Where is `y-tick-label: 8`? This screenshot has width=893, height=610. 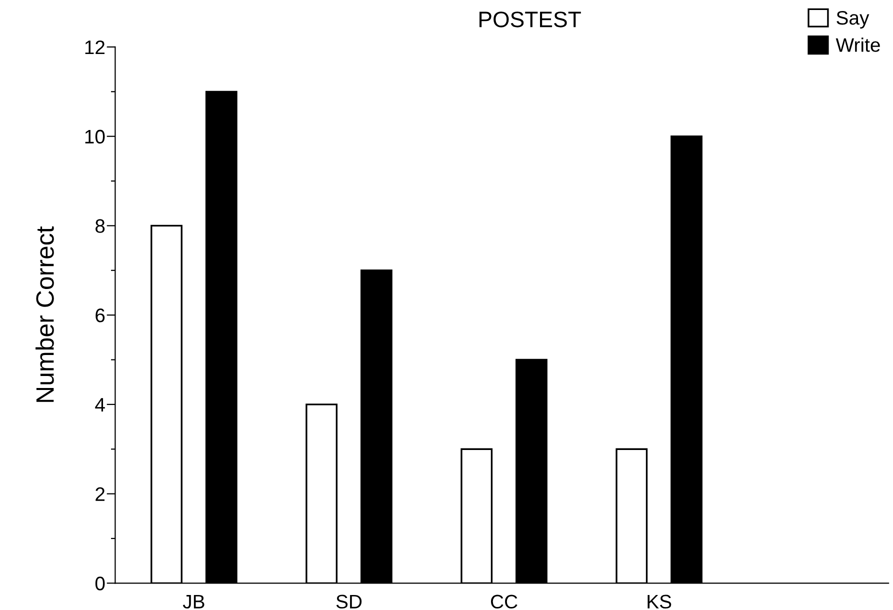 y-tick-label: 8 is located at coordinates (100, 226).